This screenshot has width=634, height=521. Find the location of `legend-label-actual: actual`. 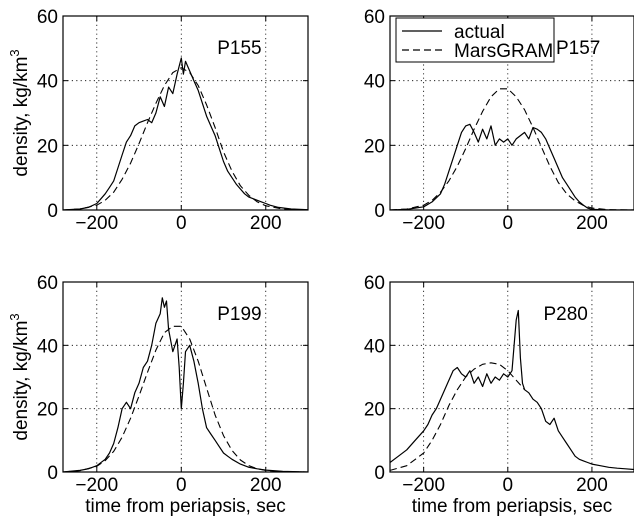

legend-label-actual: actual is located at coordinates (479, 32).